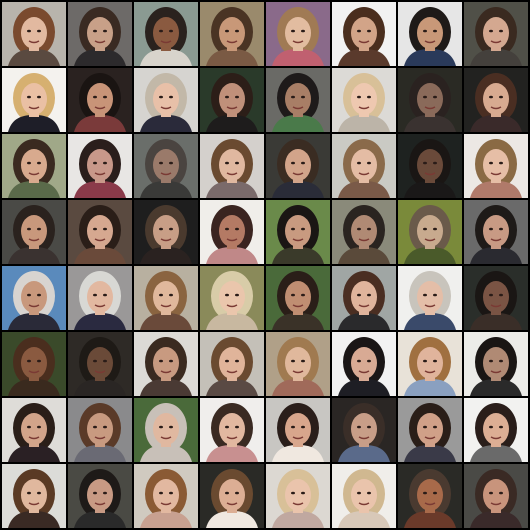  I want to click on face-tile-r8-c8, so click(496, 496).